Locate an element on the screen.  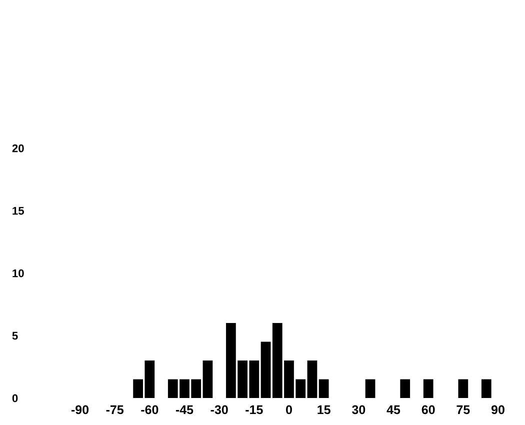
x-tick-label: 45 is located at coordinates (393, 409).